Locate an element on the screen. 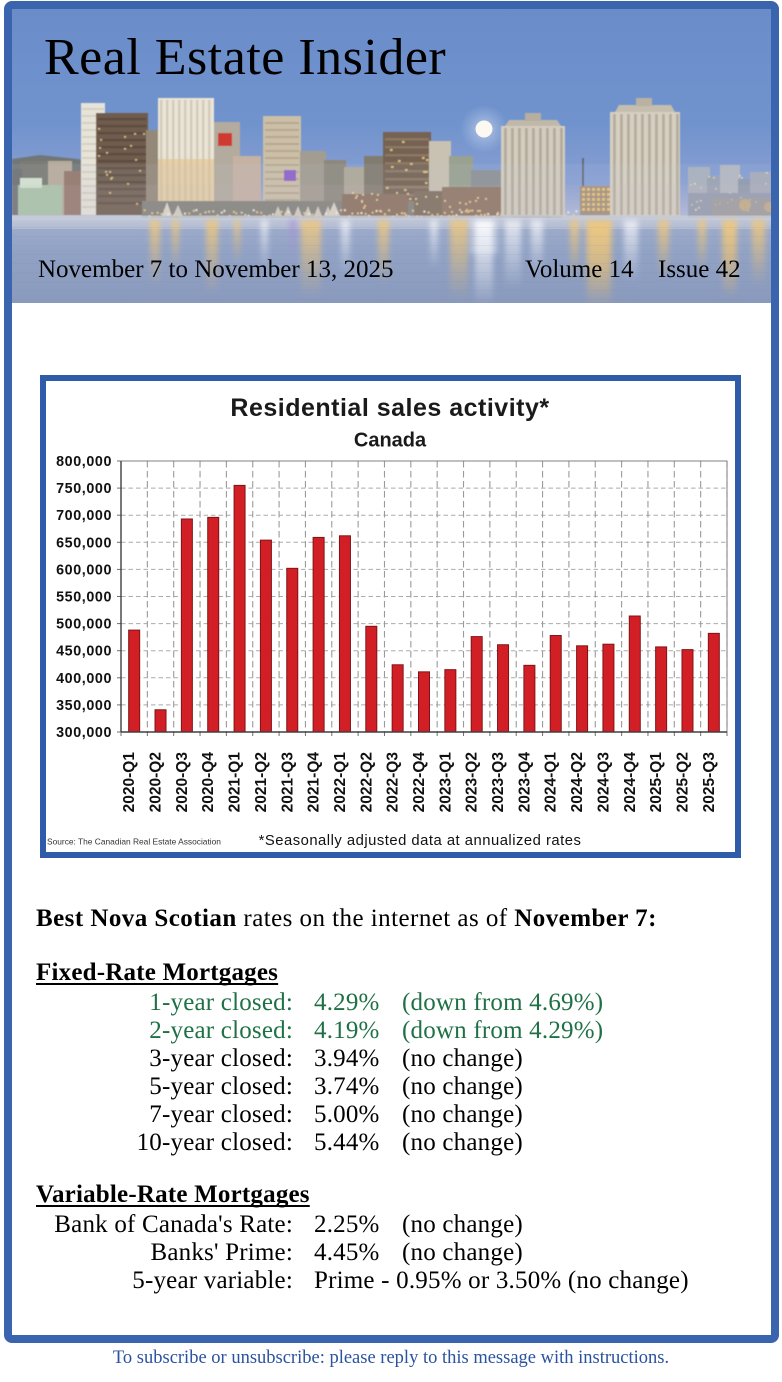 The height and width of the screenshot is (1382, 782). svg-text: 2024-Q4 is located at coordinates (630, 782).